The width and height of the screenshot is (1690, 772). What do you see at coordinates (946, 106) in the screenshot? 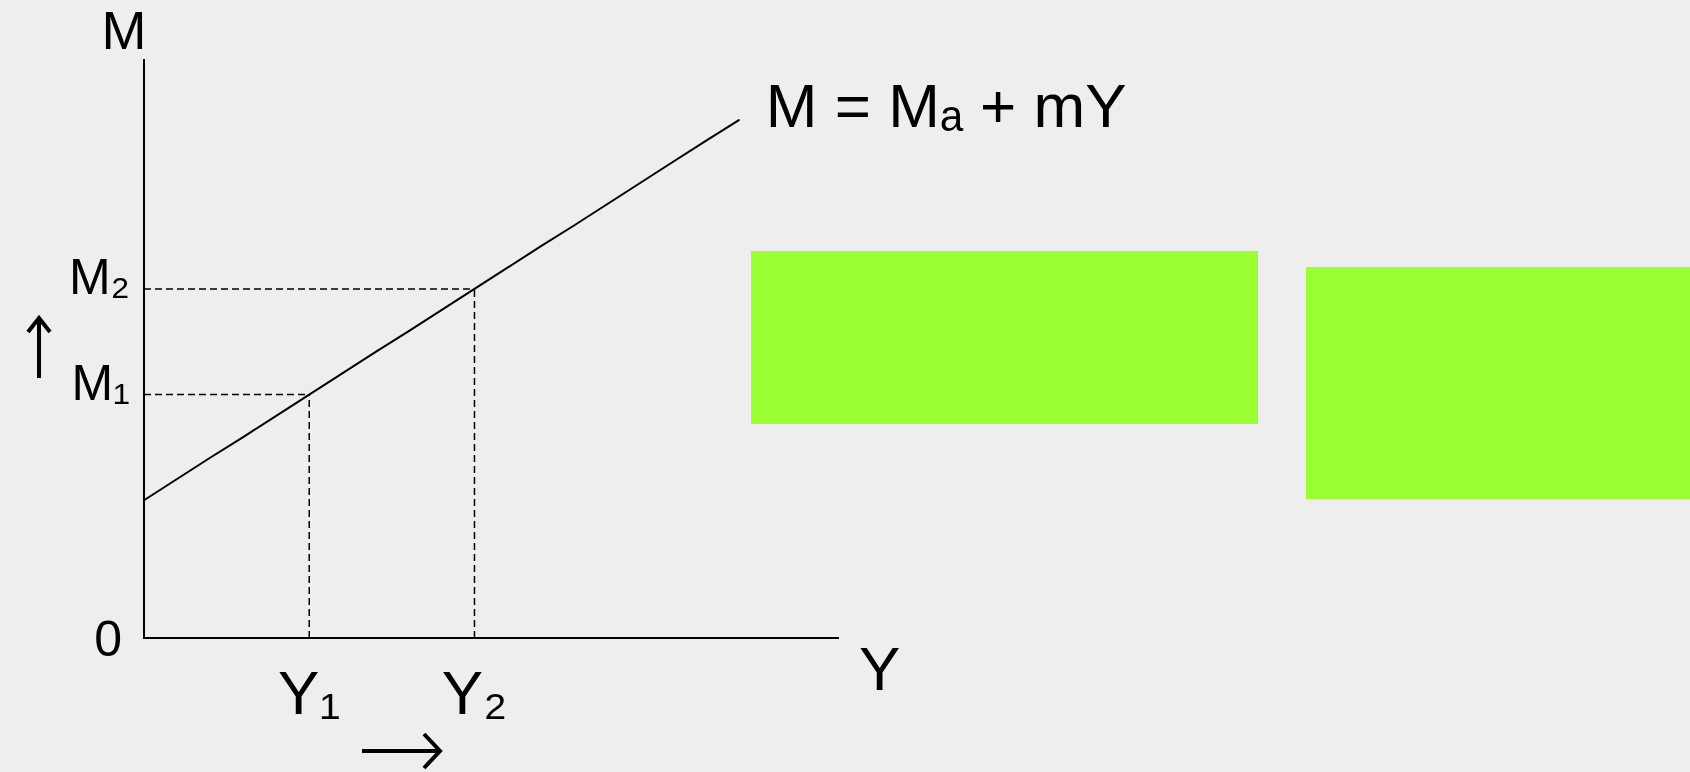
I see `series-label: M = Mₐ + mY` at bounding box center [946, 106].